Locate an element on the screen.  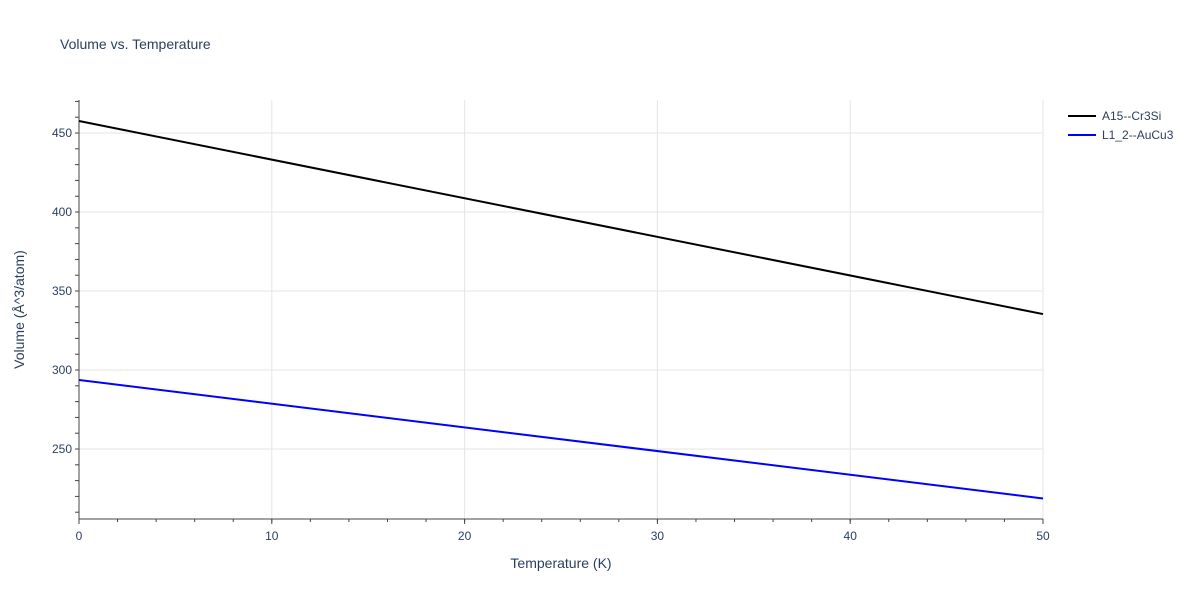
legend-label: A15--Cr3Si is located at coordinates (1132, 115).